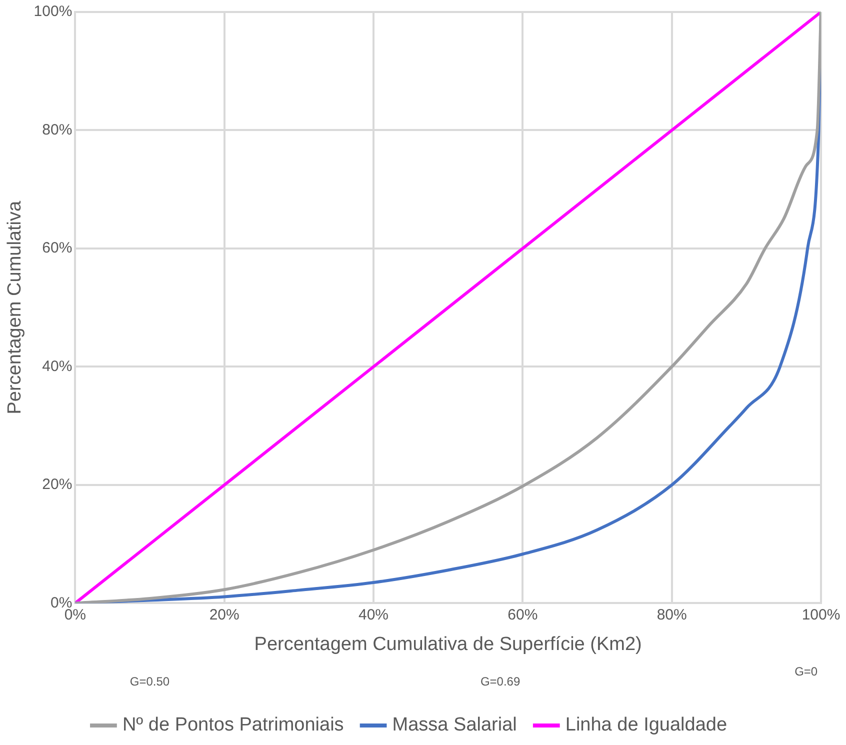  I want to click on legend-label: Linha de Igualdade, so click(646, 725).